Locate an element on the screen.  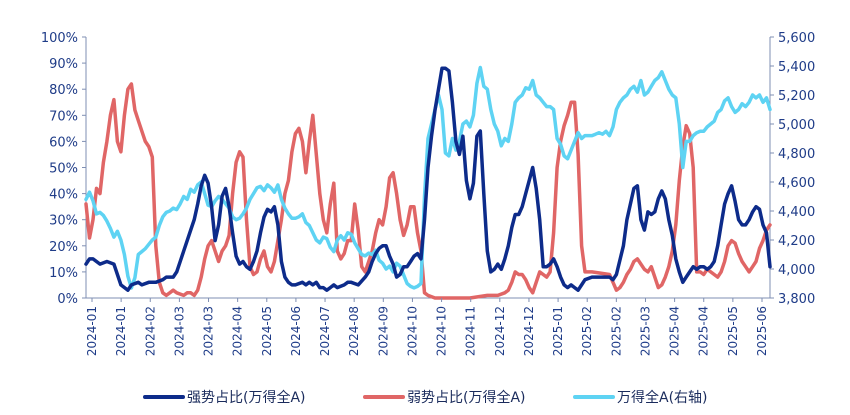
right-tick-label: 5,000 is located at coordinates (796, 125).